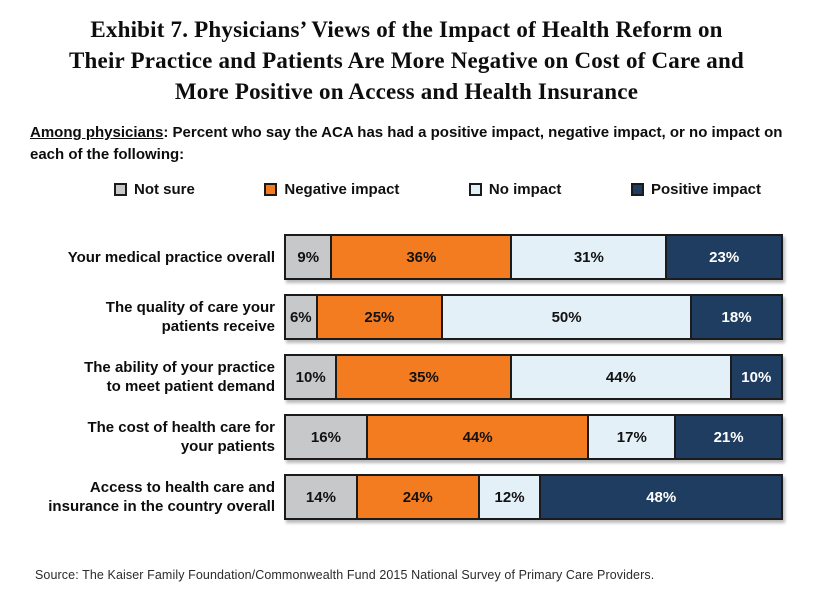 The width and height of the screenshot is (816, 610). I want to click on bar-row-1: Your medical practice overall 9% 36% 31% 23%, so click(406, 257).